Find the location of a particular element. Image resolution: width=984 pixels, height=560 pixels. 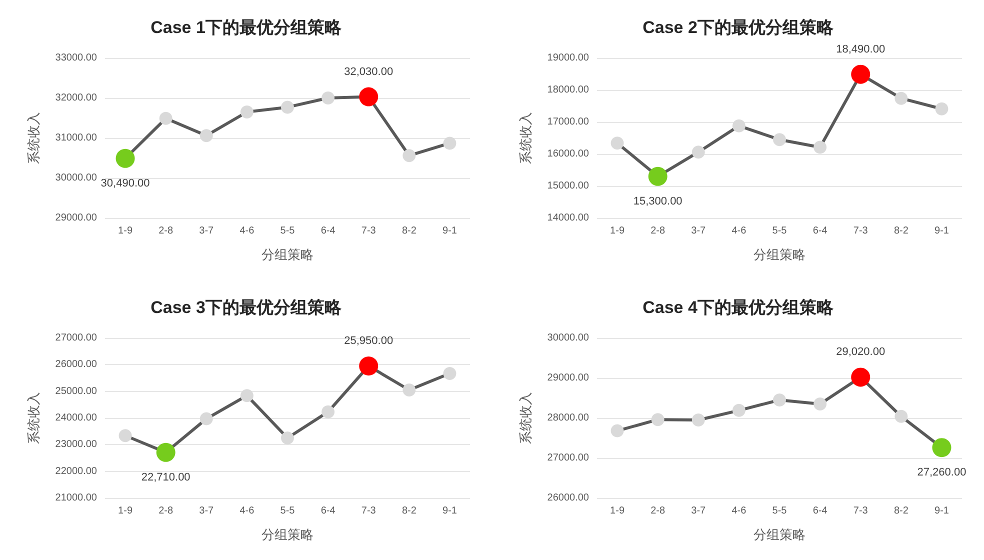

y-tick-label: 21000.00 is located at coordinates (76, 498).